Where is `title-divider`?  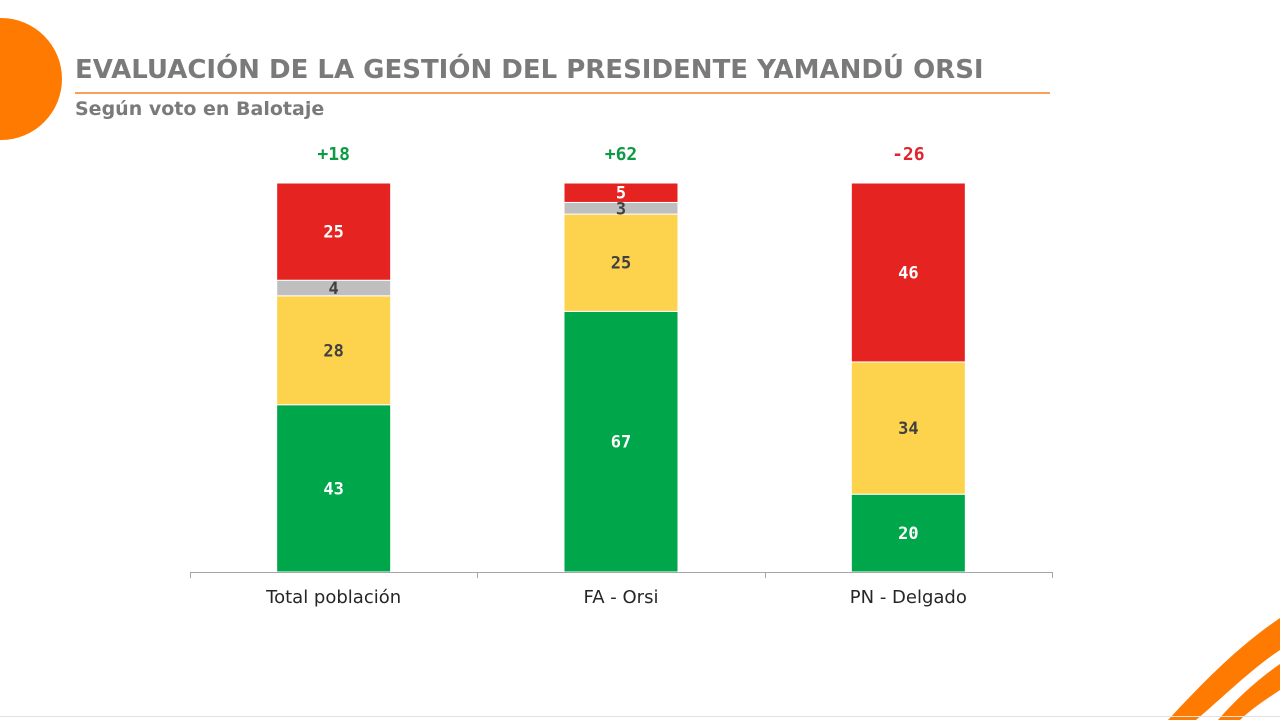 title-divider is located at coordinates (562, 93).